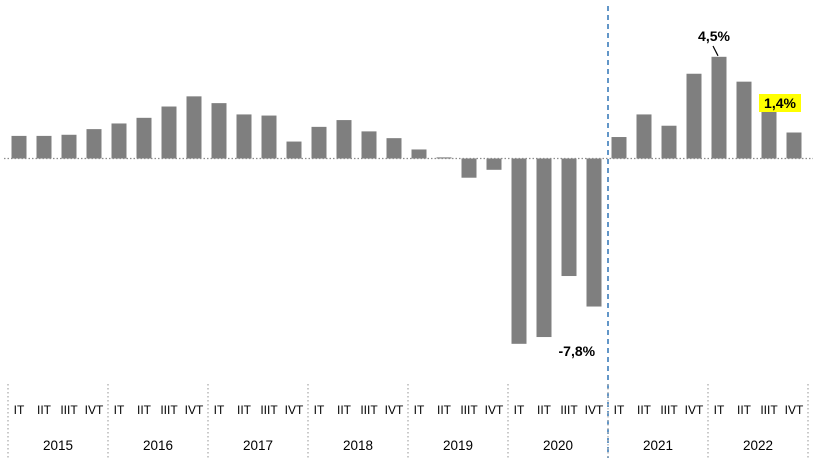 This screenshot has height=458, width=813. I want to click on bar-2015-iit, so click(44, 147).